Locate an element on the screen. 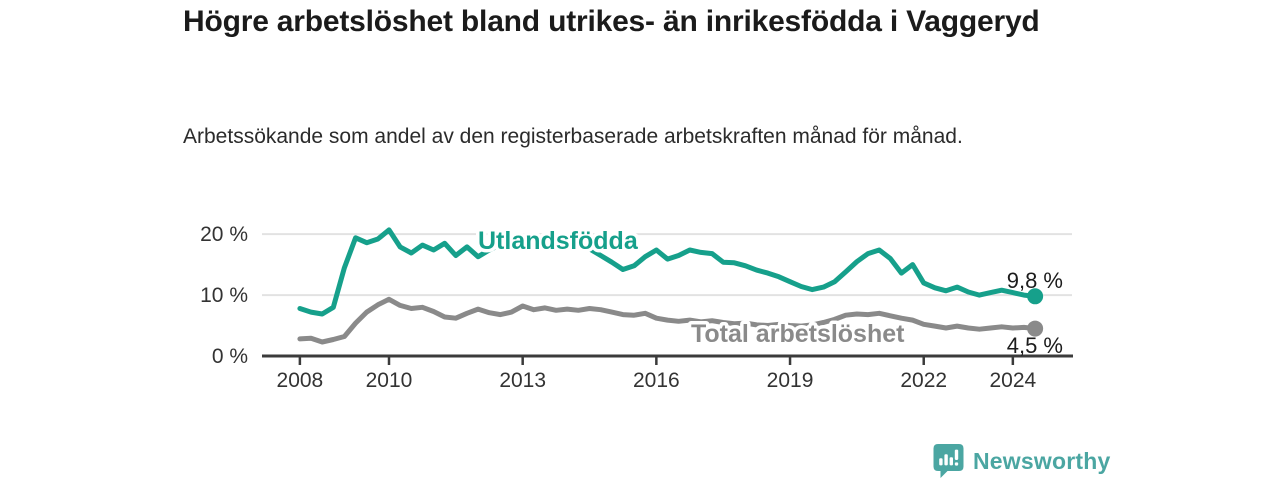  y-tick-label-10: 10 % is located at coordinates (224, 295).